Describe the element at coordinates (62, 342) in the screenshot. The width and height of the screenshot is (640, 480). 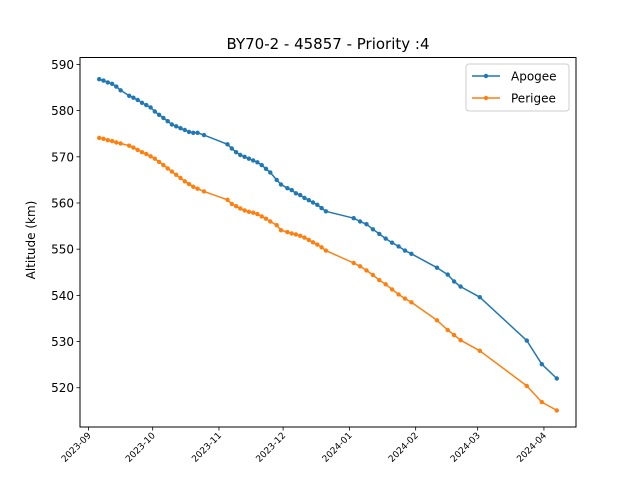
I see `y-tick-label: 530` at that location.